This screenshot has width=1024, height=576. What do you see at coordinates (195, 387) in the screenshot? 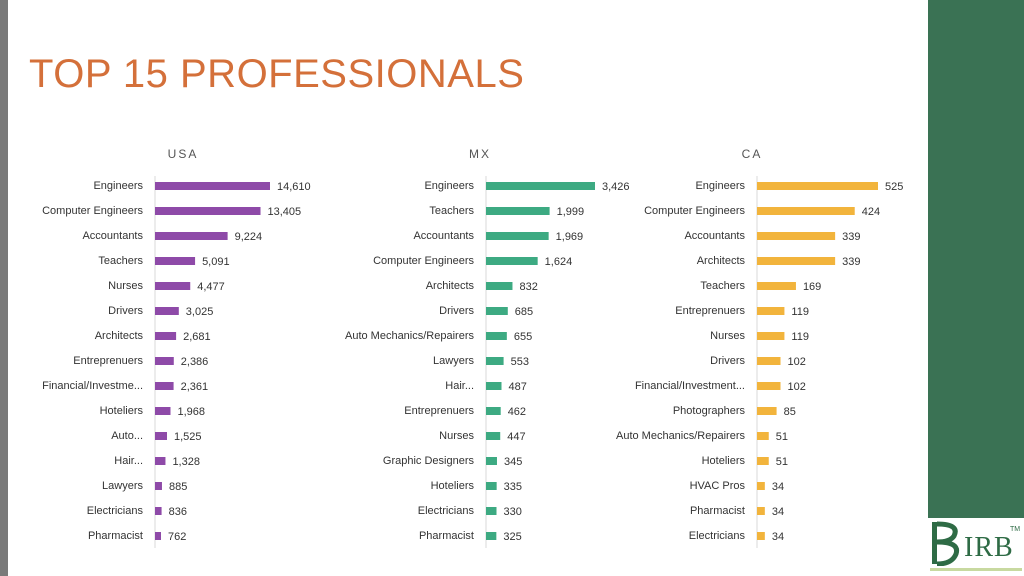
I see `data-label: 2,361` at bounding box center [195, 387].